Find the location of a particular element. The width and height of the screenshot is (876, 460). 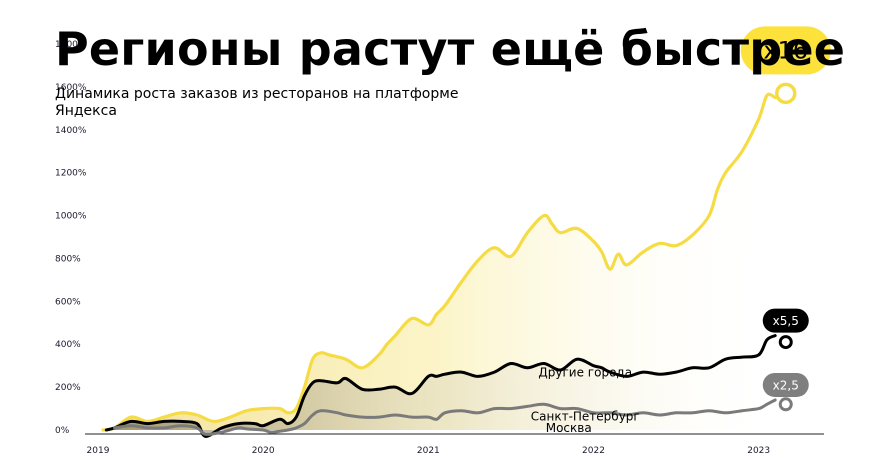

series-badge-label-spb: x5,5 is located at coordinates (786, 321).